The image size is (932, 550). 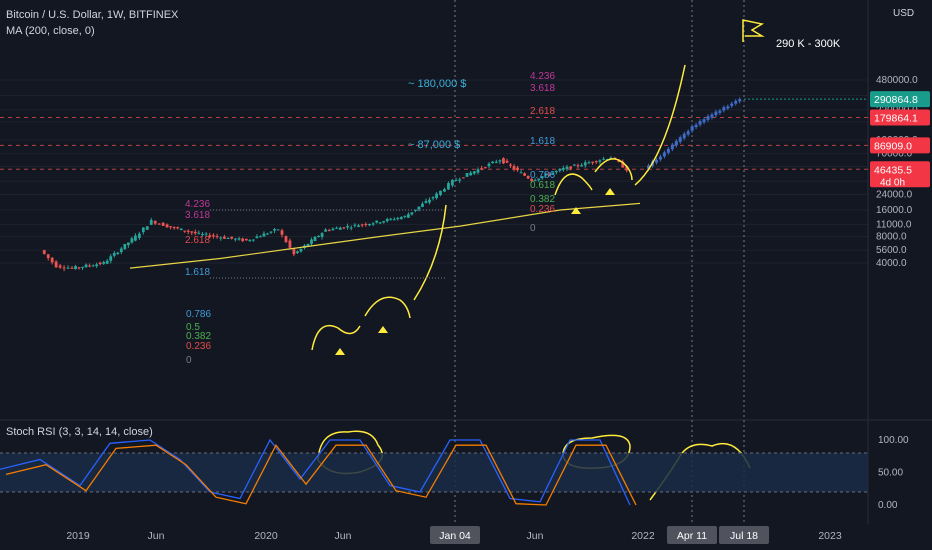 I want to click on projection-candles, so click(x=694, y=134).